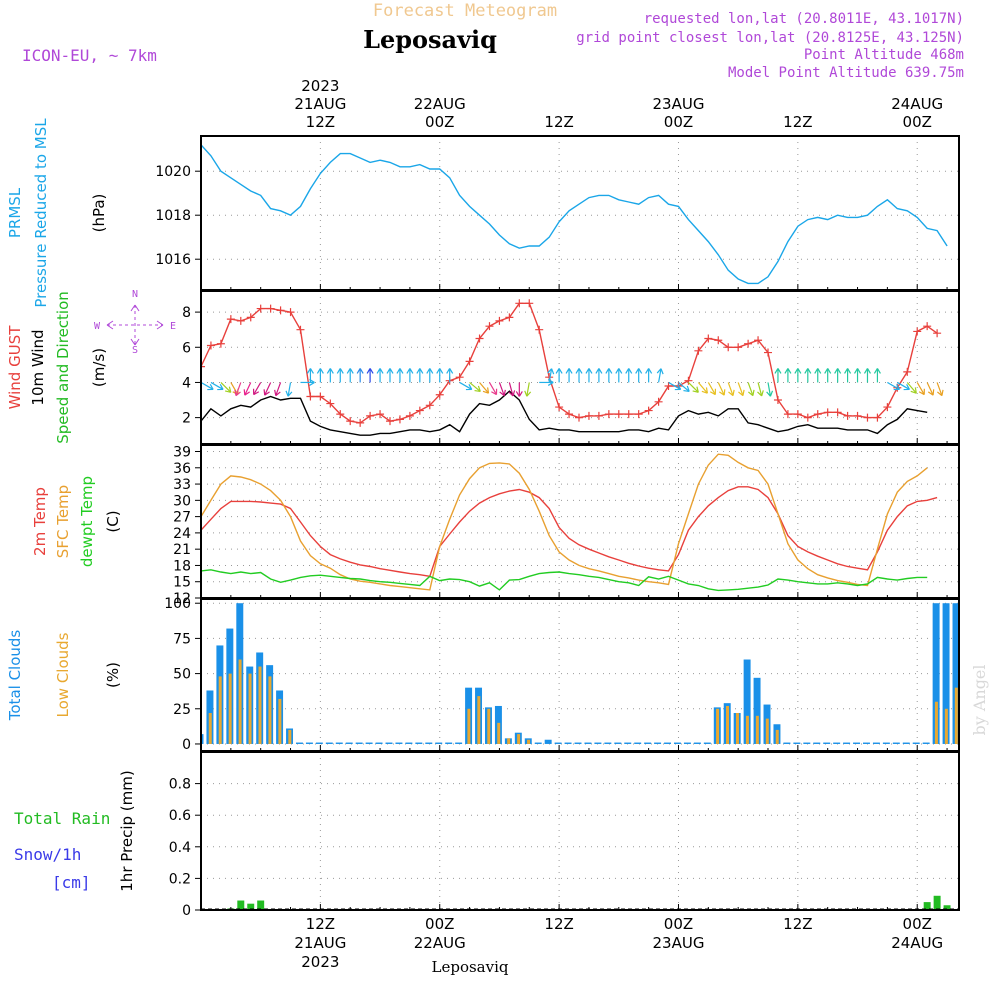  Describe the element at coordinates (182, 583) in the screenshot. I see `y-tick-label: 15` at that location.